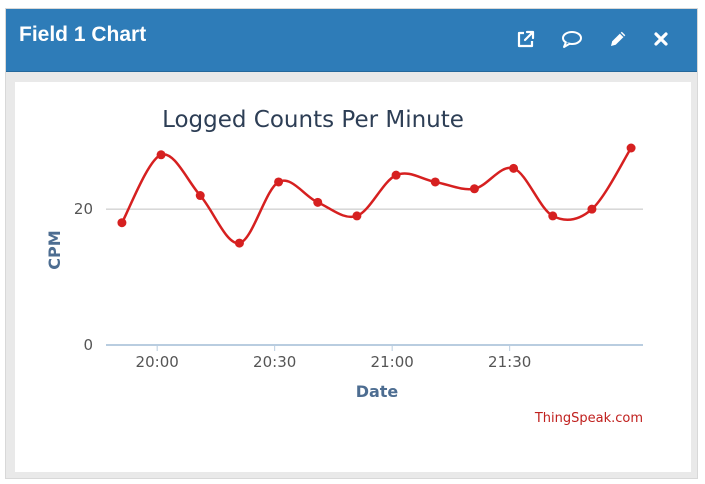 This screenshot has height=484, width=705. I want to click on x-tick-label: 20:00, so click(157, 362).